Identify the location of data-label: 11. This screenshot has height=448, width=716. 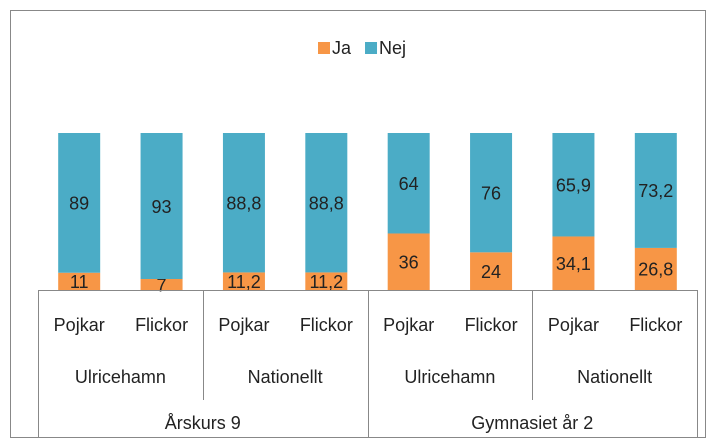
(79, 282).